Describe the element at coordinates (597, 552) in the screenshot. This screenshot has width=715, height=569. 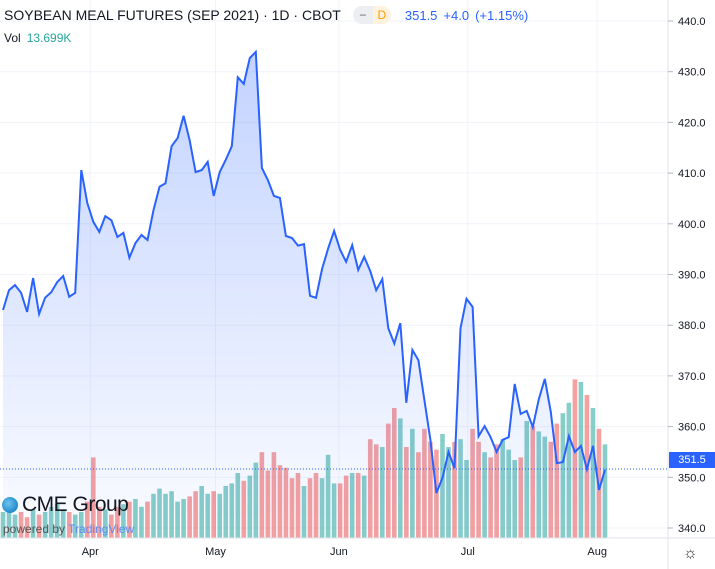
I see `x-tick-label: Aug` at that location.